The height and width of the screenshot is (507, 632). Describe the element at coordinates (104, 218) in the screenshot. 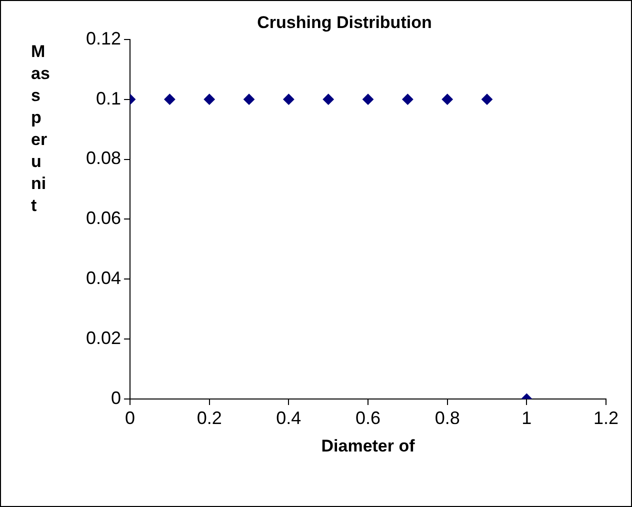

I see `y-tick-label: 0.06` at that location.